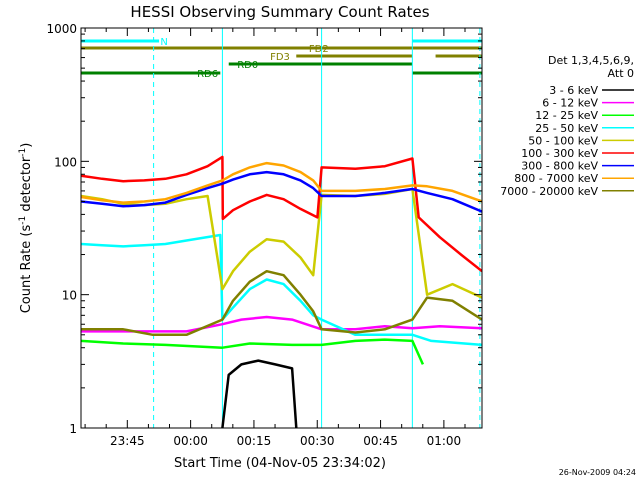 The width and height of the screenshot is (640, 480). I want to click on legend-entry-label: 50 - 100 keV, so click(563, 140).